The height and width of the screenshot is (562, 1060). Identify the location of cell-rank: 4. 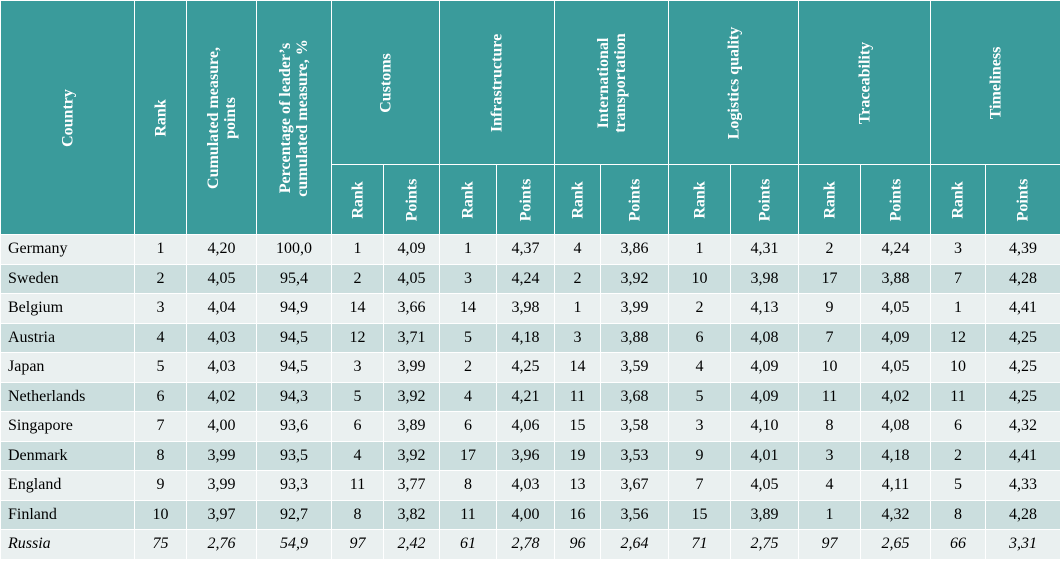
(160, 337).